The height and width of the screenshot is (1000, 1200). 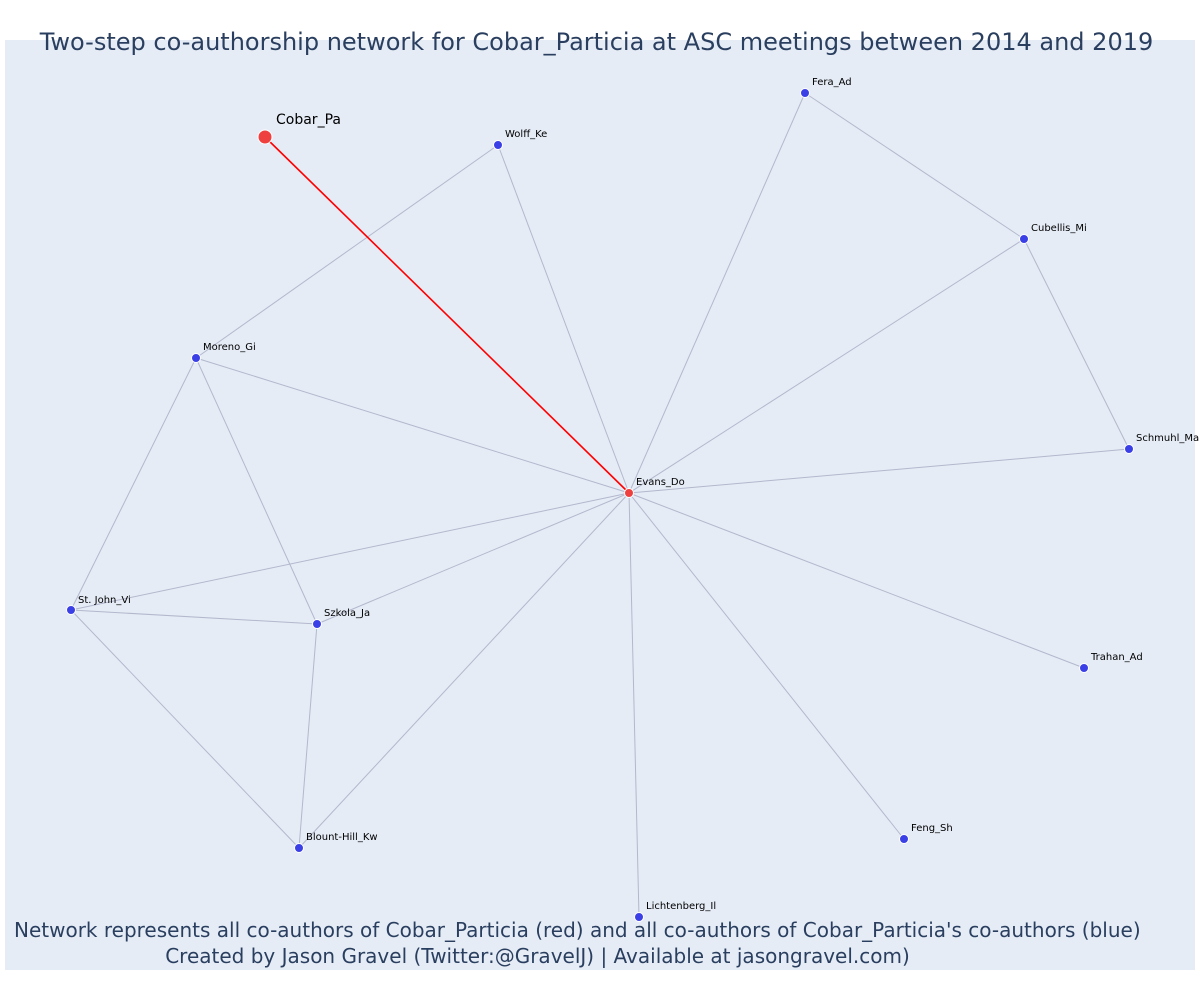 What do you see at coordinates (256, 491) in the screenshot?
I see `edge-moreno-gi-szkola-ja` at bounding box center [256, 491].